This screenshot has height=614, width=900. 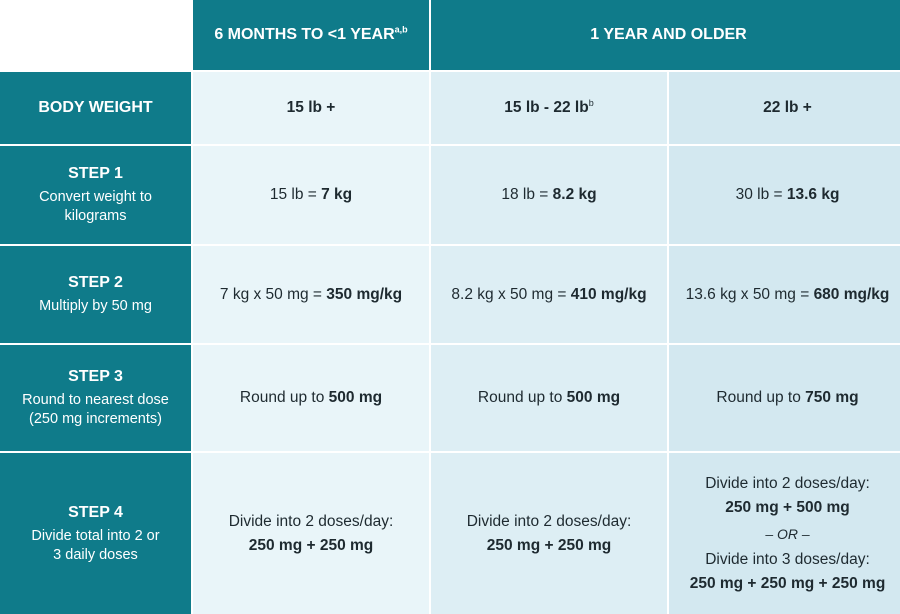 What do you see at coordinates (364, 294) in the screenshot?
I see `step2-col1-value: 350 mg/kg` at bounding box center [364, 294].